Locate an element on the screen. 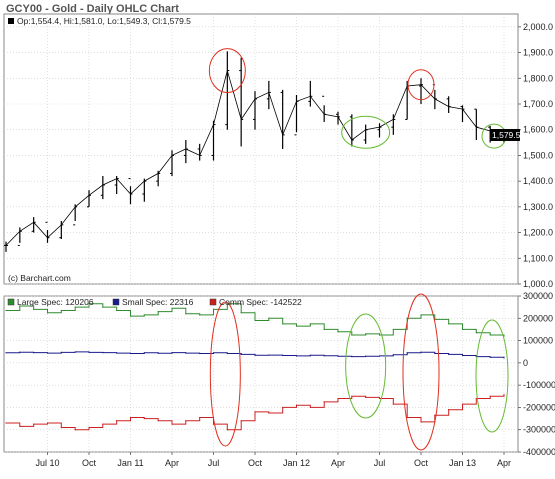 This screenshot has width=555, height=479. price-tick-label: 1,700.0 is located at coordinates (538, 104).